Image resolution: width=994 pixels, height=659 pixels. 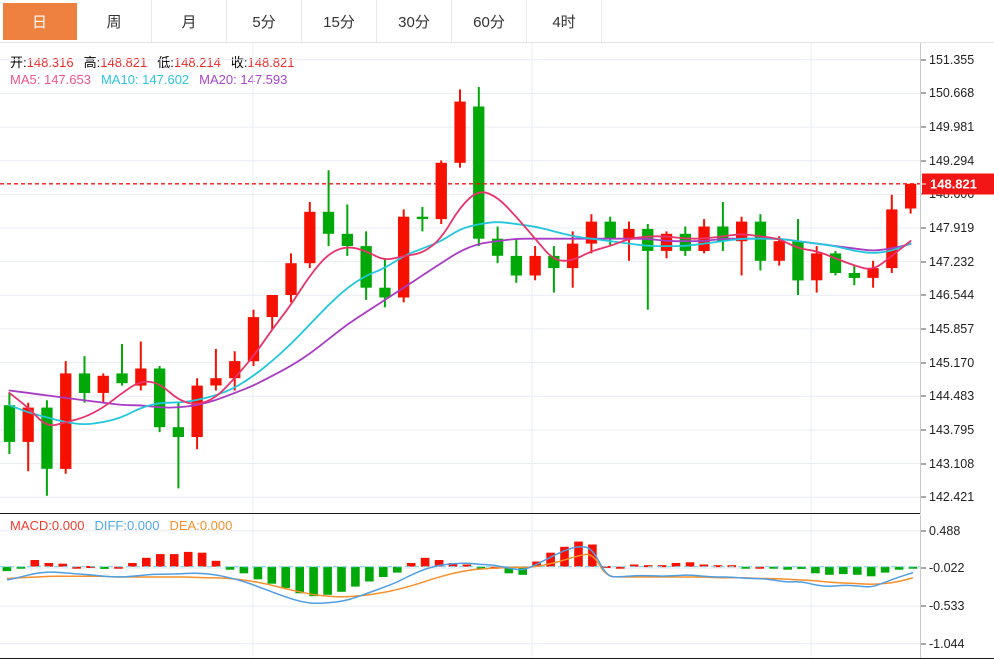 What do you see at coordinates (958, 184) in the screenshot?
I see `current-price-badge: 148.821` at bounding box center [958, 184].